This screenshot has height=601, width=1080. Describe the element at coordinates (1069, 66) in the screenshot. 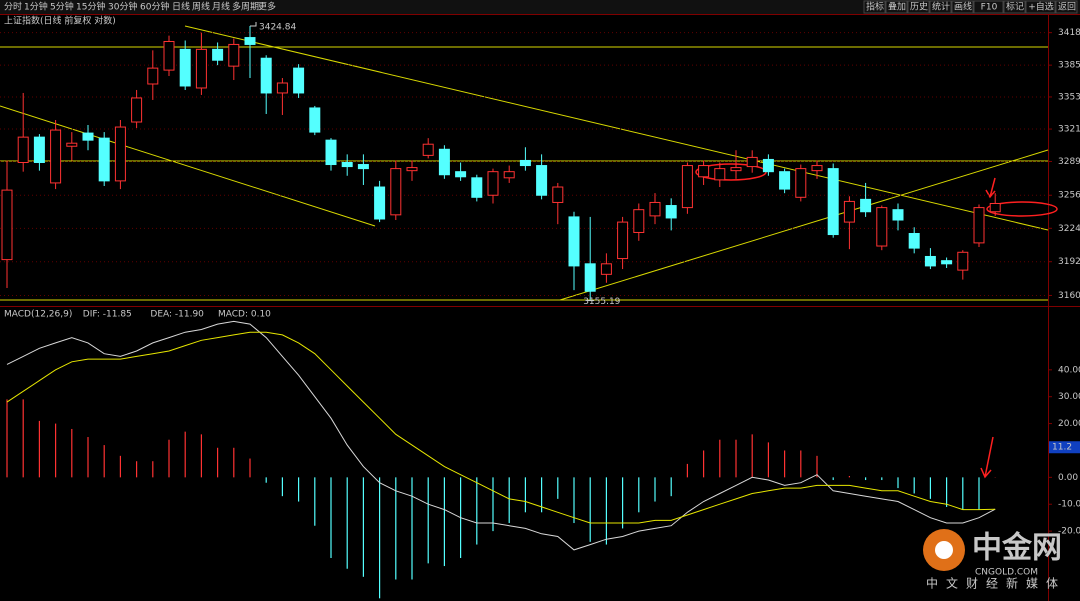

I see `y-tick-label: 3385` at that location.